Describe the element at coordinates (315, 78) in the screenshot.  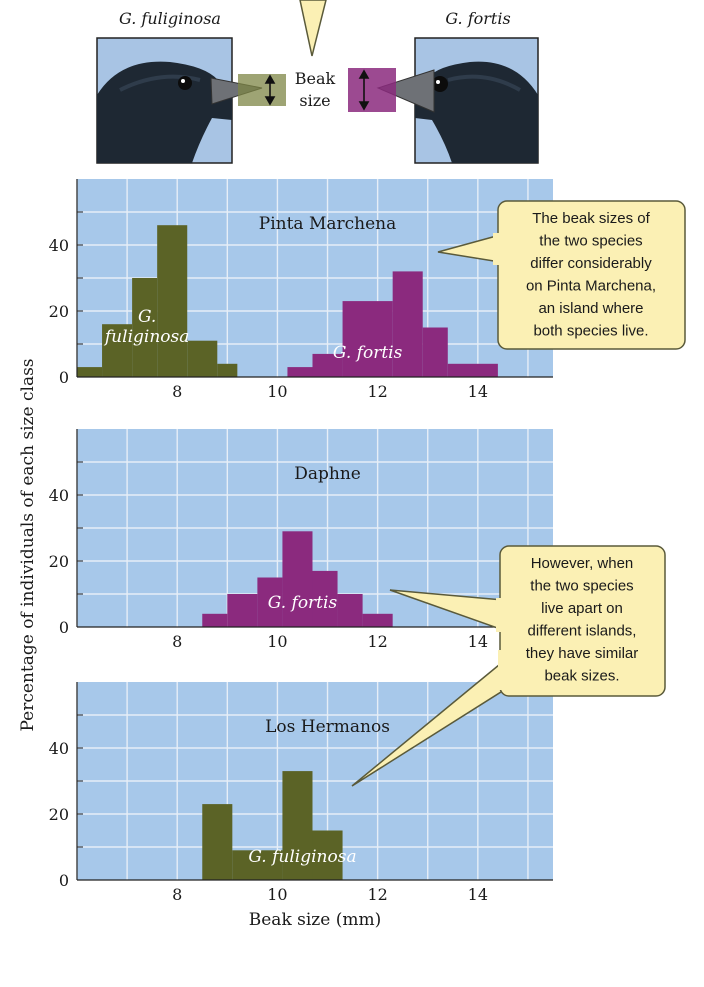
I see `beak-label-line1: Beak` at that location.